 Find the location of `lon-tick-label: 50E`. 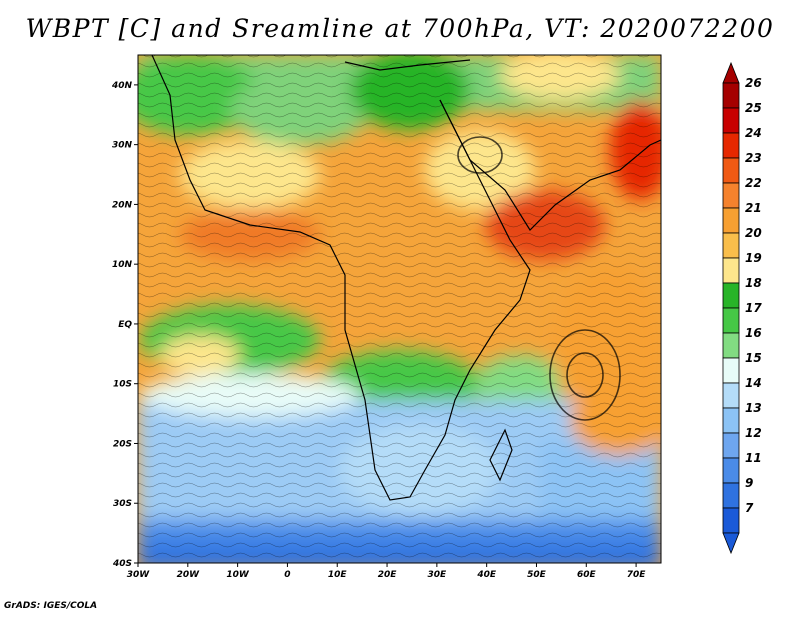

lon-tick-label: 50E is located at coordinates (537, 575).